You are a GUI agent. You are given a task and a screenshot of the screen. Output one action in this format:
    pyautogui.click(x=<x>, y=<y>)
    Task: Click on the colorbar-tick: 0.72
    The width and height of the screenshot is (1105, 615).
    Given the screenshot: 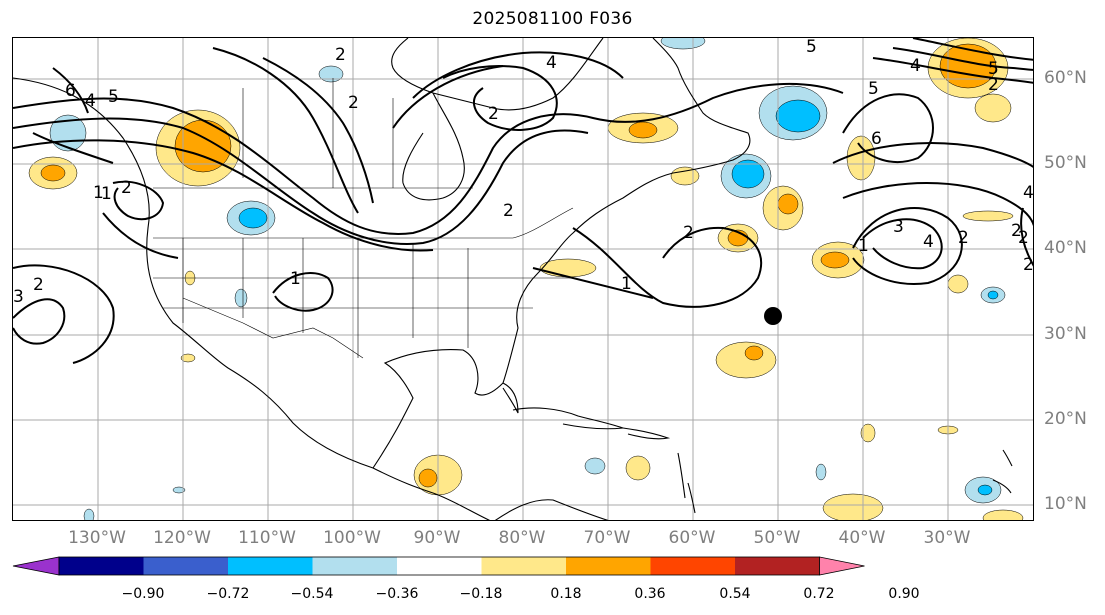 What is the action you would take?
    pyautogui.click(x=819, y=594)
    